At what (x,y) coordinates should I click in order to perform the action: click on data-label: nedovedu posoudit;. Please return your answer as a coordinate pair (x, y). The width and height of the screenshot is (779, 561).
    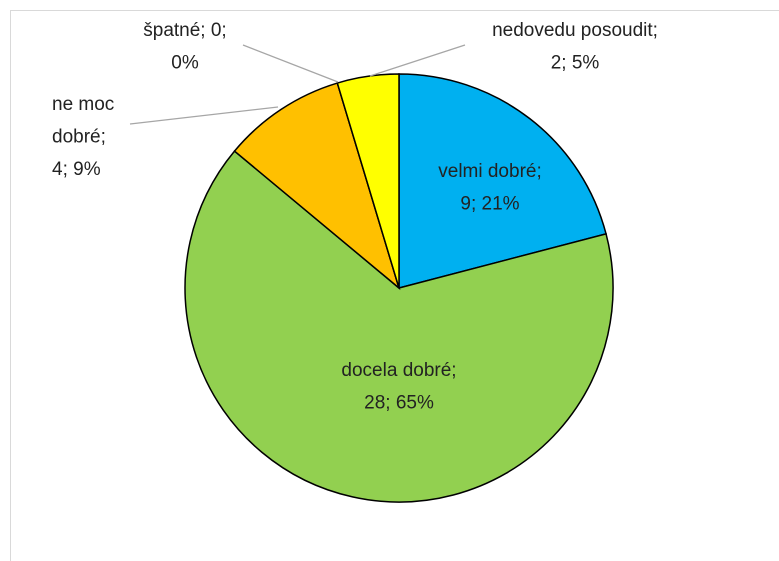
    Looking at the image, I should click on (575, 30).